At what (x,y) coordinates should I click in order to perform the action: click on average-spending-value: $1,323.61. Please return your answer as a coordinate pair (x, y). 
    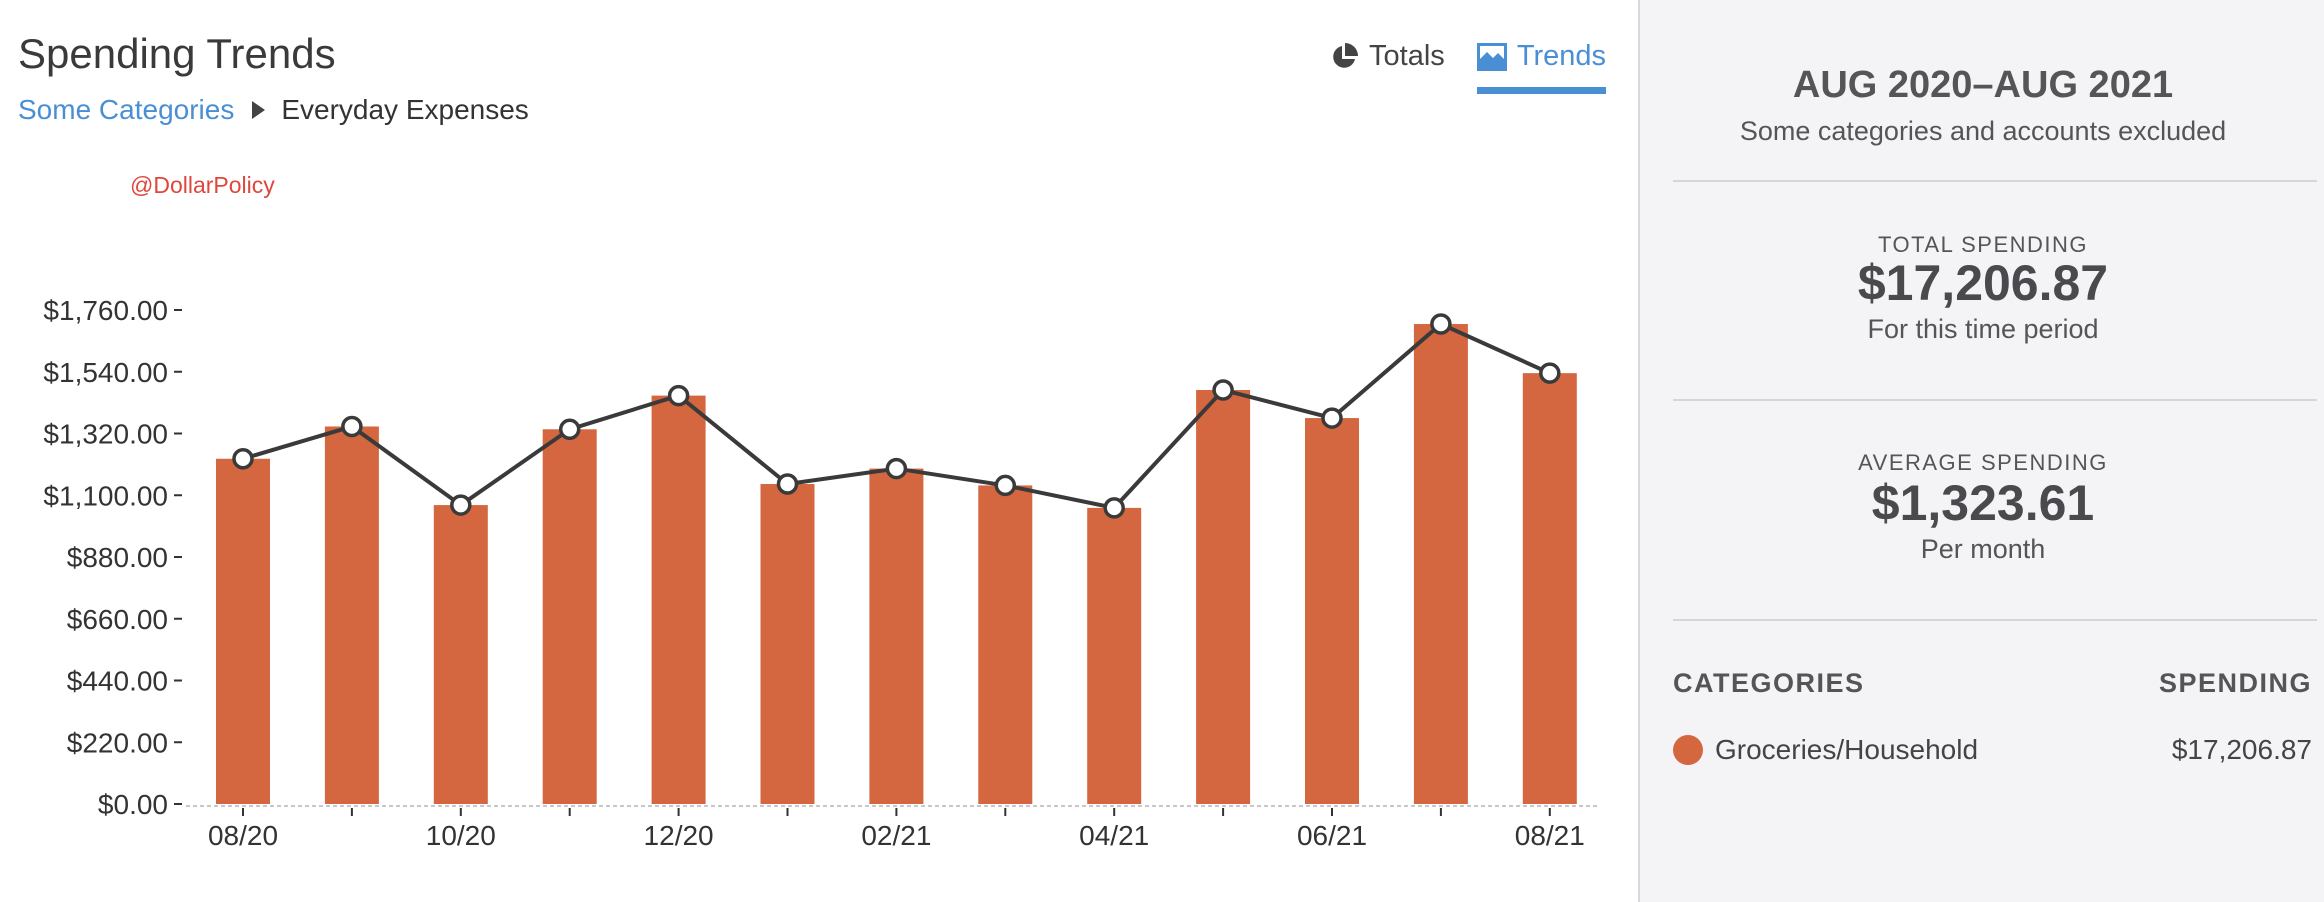
    Looking at the image, I should click on (1983, 503).